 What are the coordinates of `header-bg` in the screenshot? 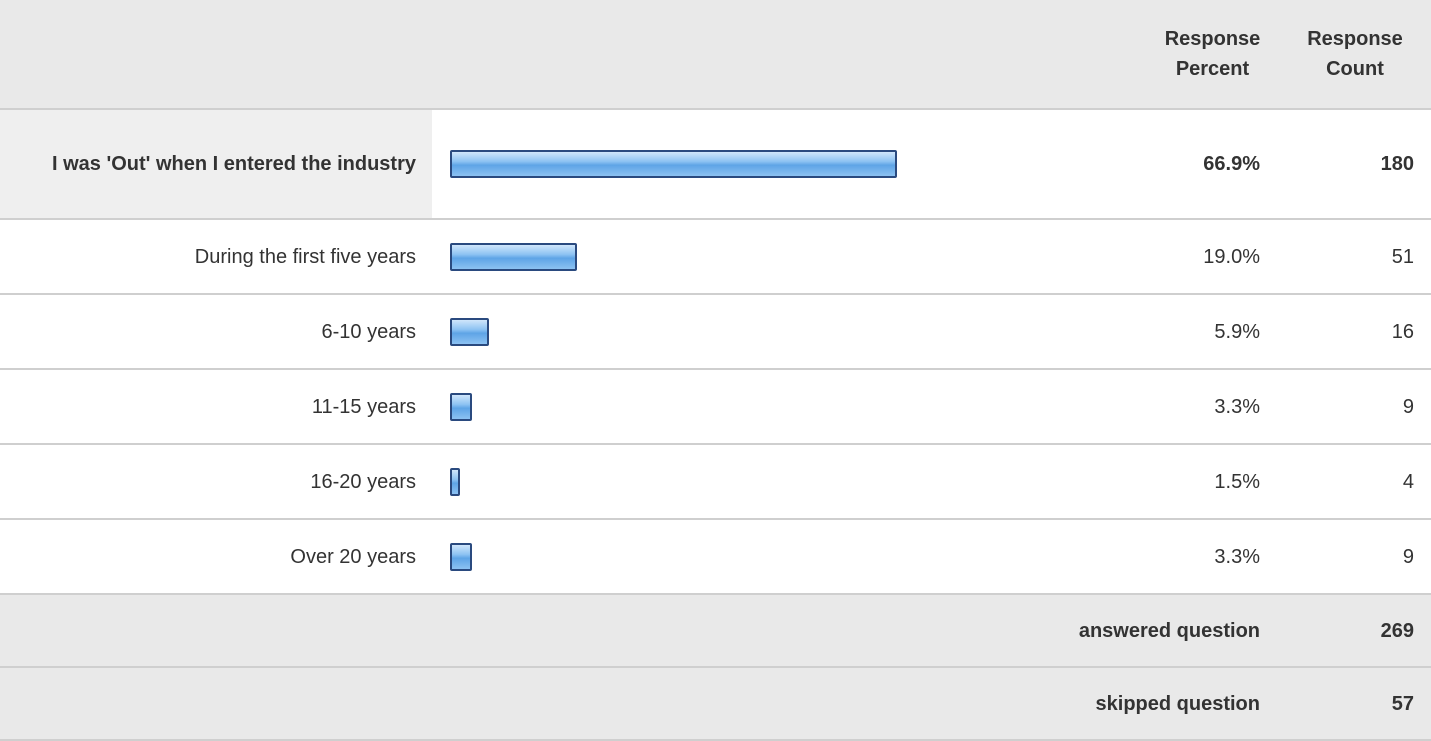 It's located at (715, 54).